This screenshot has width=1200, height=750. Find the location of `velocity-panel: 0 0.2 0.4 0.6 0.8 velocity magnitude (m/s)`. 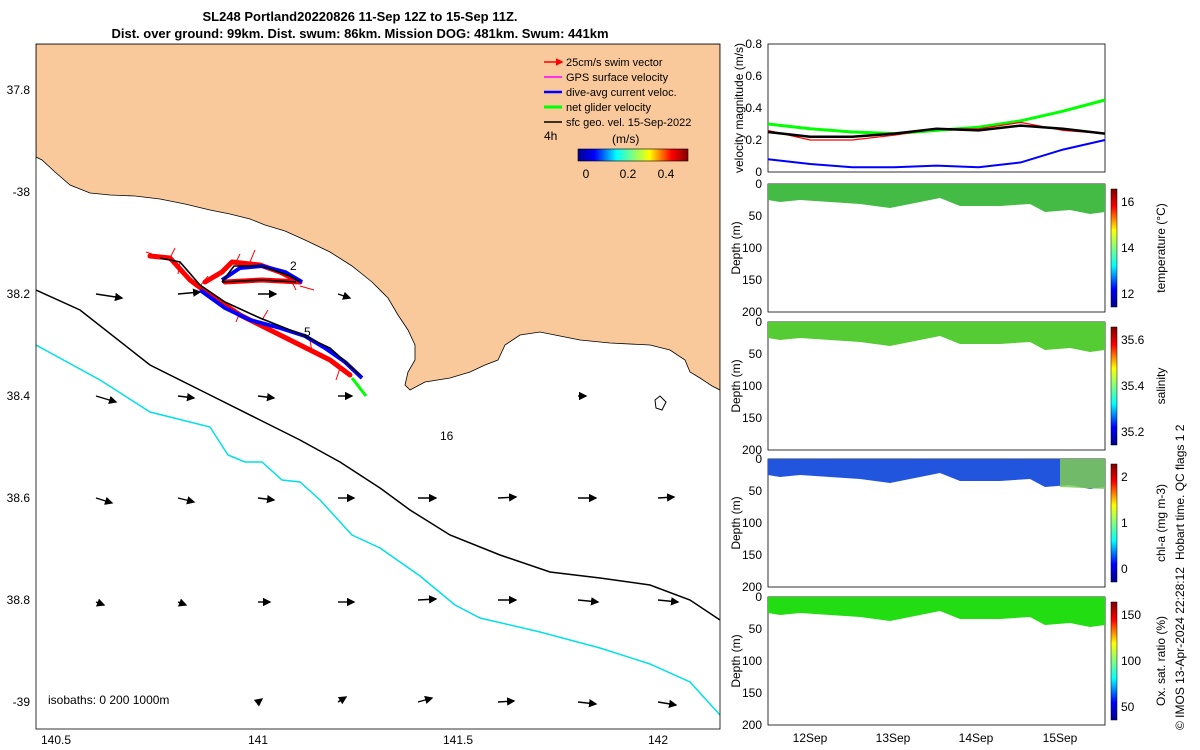

velocity-panel: 0 0.2 0.4 0.6 0.8 velocity magnitude (m/s) is located at coordinates (919, 108).